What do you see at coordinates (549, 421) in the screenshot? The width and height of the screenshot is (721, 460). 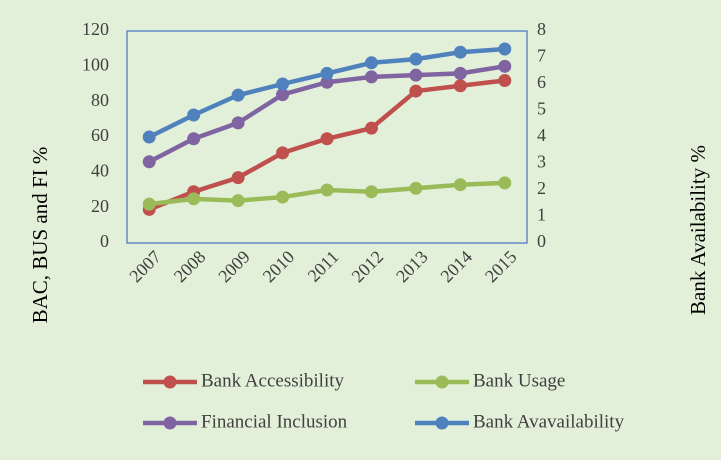 I see `legend-text: Bank Avavailability` at bounding box center [549, 421].